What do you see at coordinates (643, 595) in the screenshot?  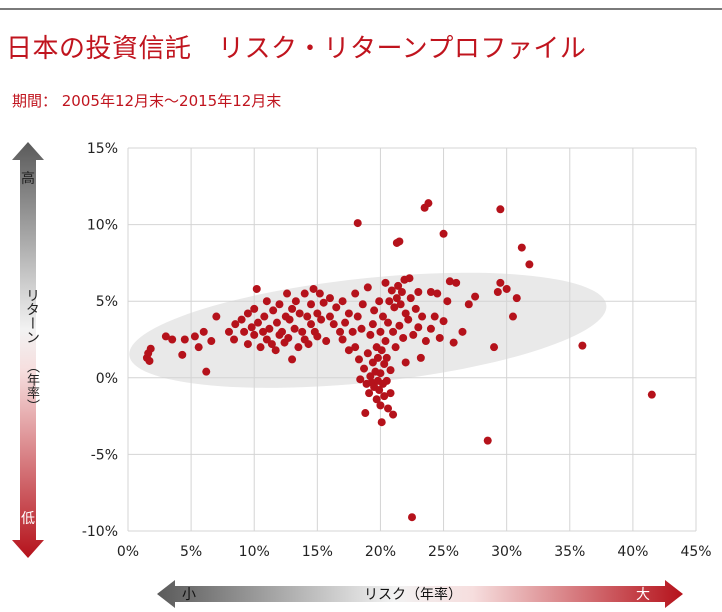 I see `risk-large-label: 大` at bounding box center [643, 595].